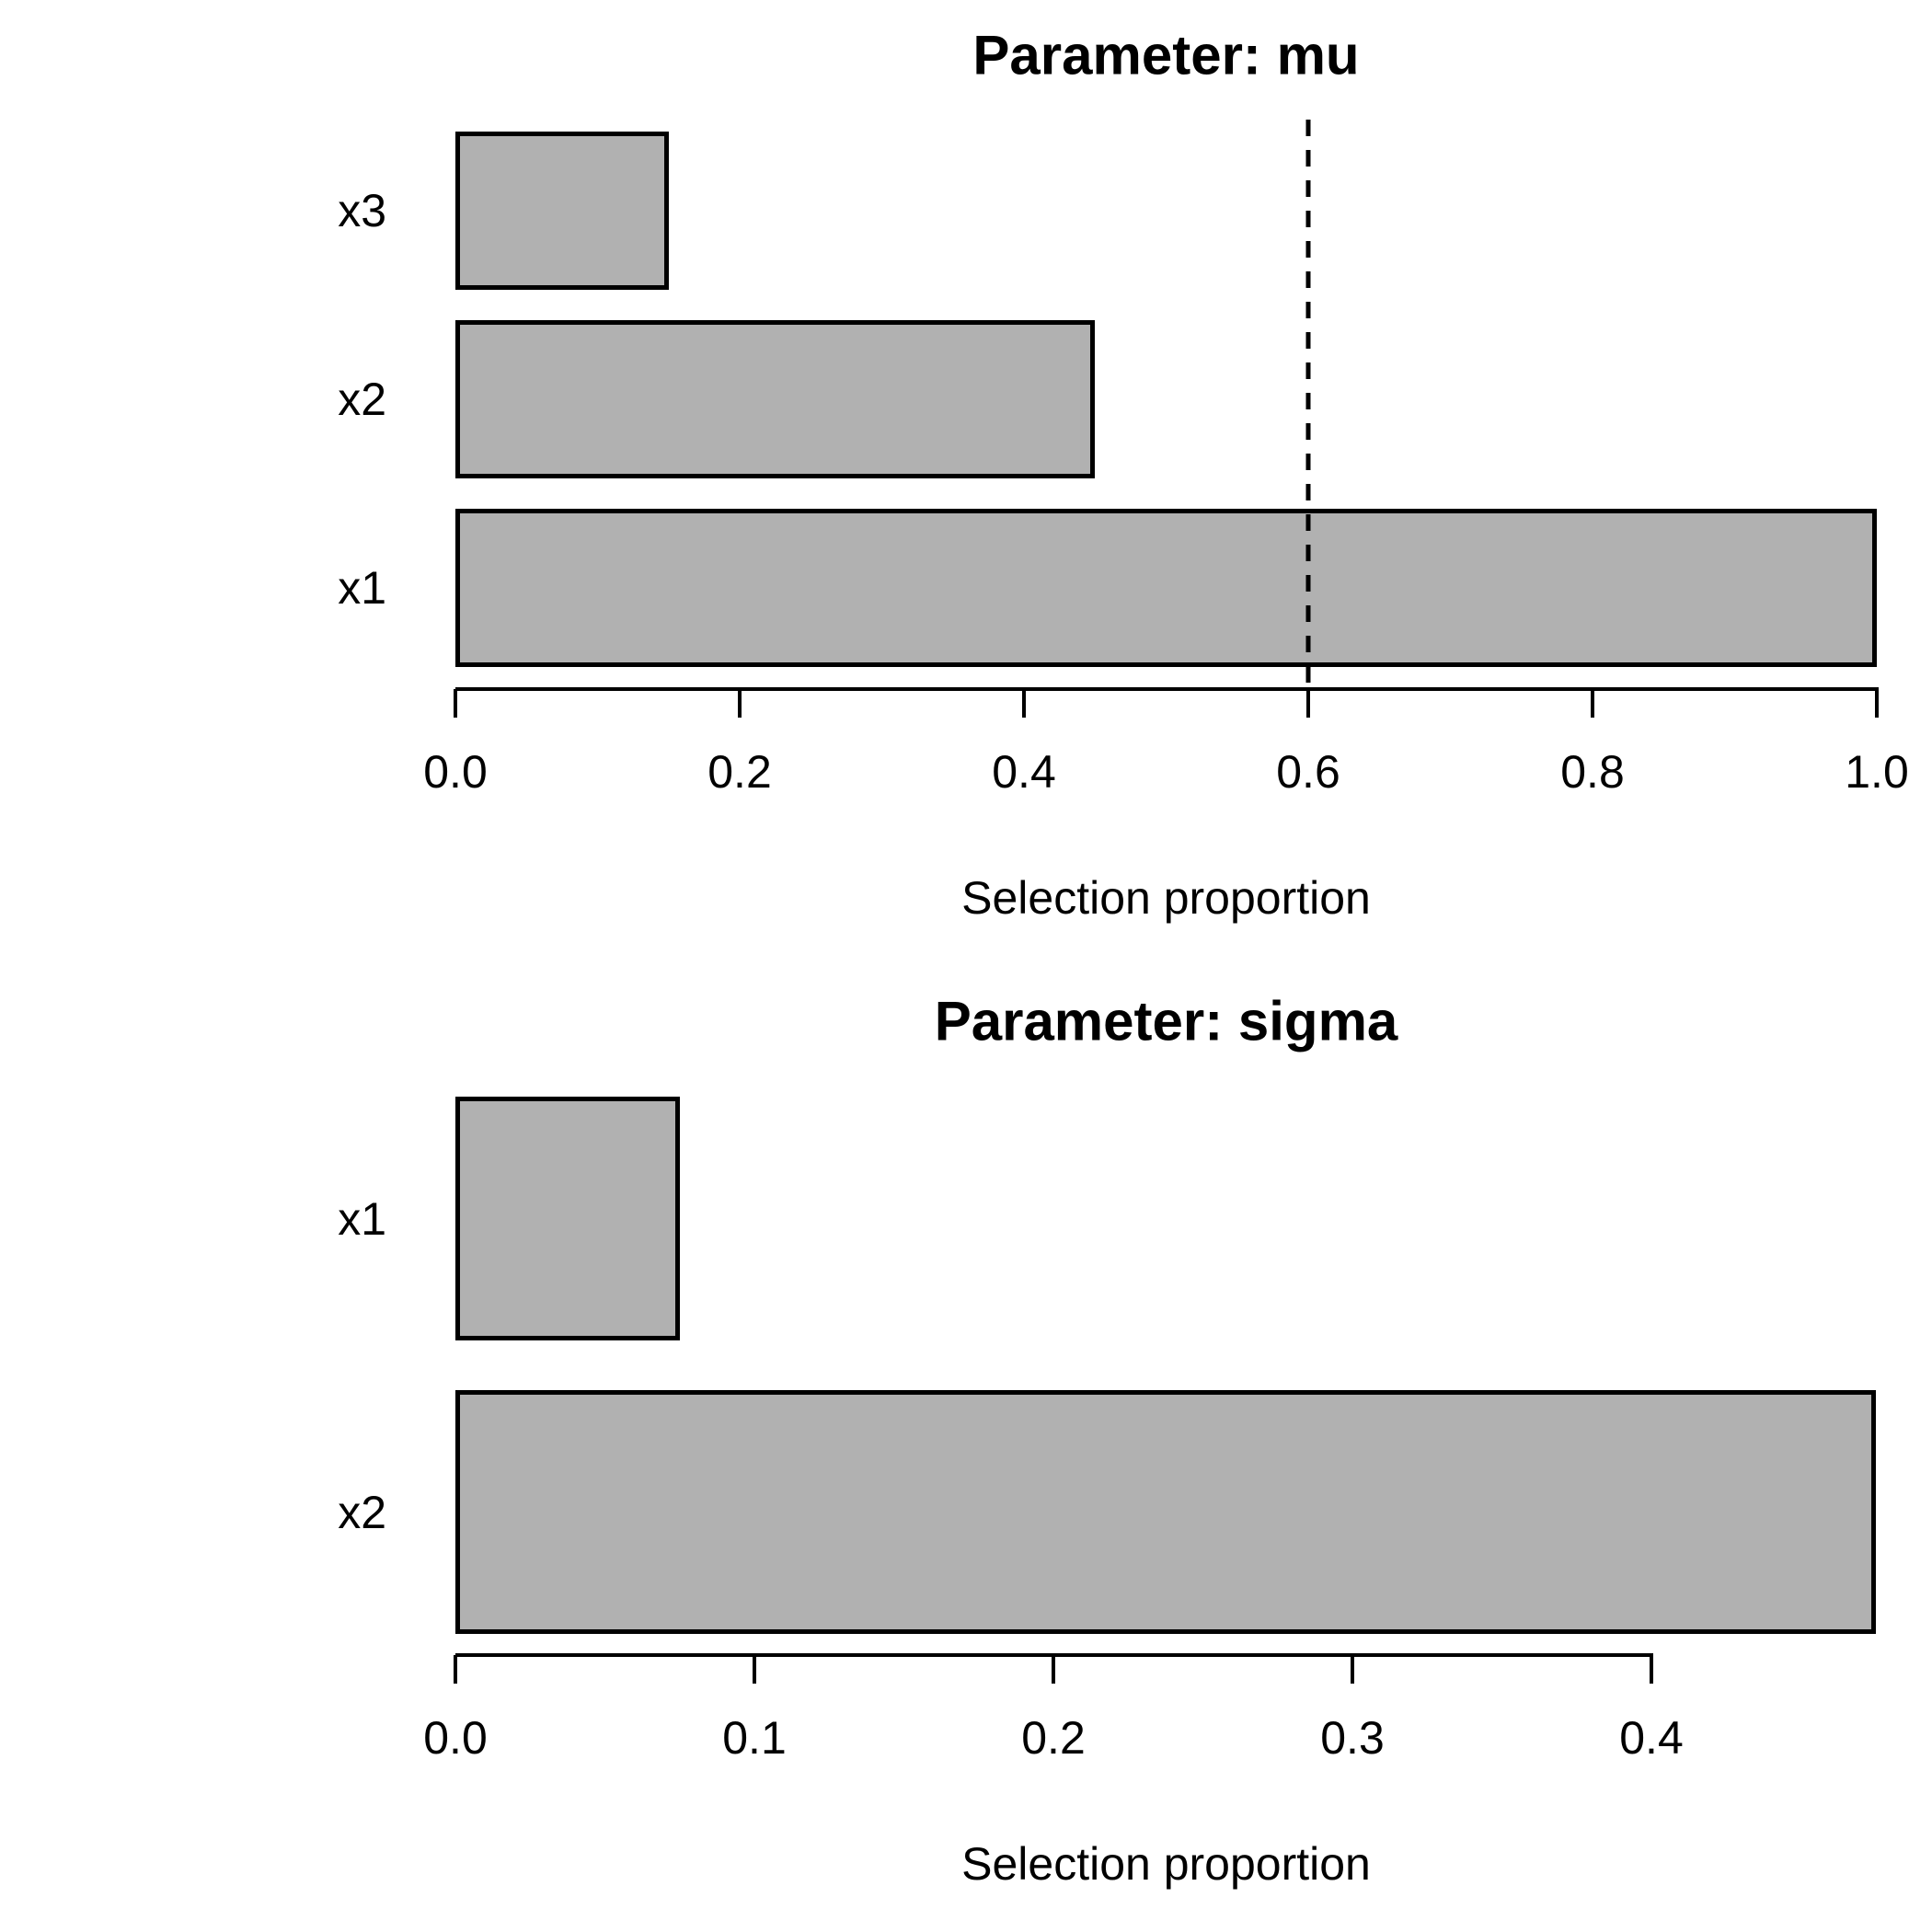 This screenshot has height=1932, width=1932. What do you see at coordinates (1166, 55) in the screenshot?
I see `chart-title: Parameter: mu` at bounding box center [1166, 55].